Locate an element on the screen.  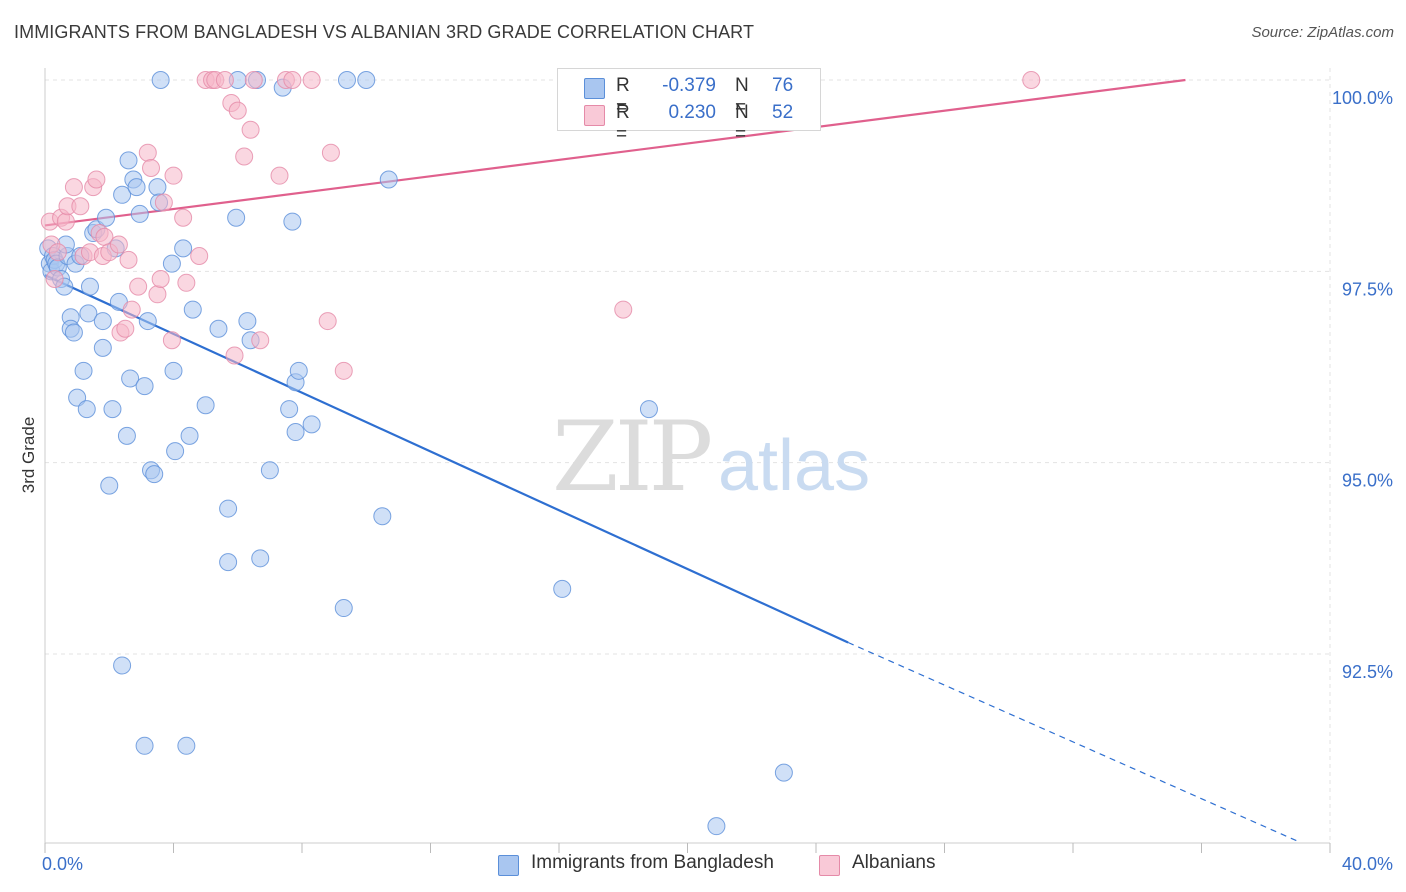
watermark-zip: ZIP is located at coordinates (631, 457).